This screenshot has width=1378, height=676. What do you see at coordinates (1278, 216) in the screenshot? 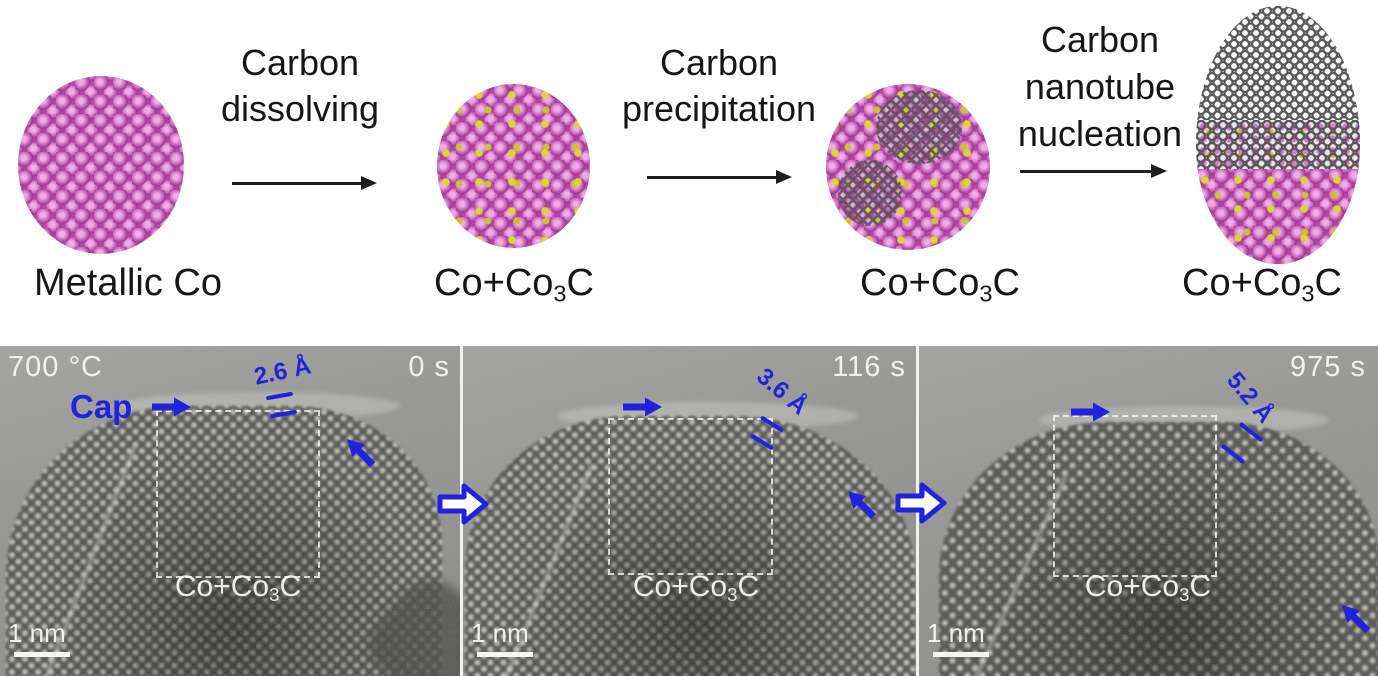
I see `cobalt-base` at bounding box center [1278, 216].